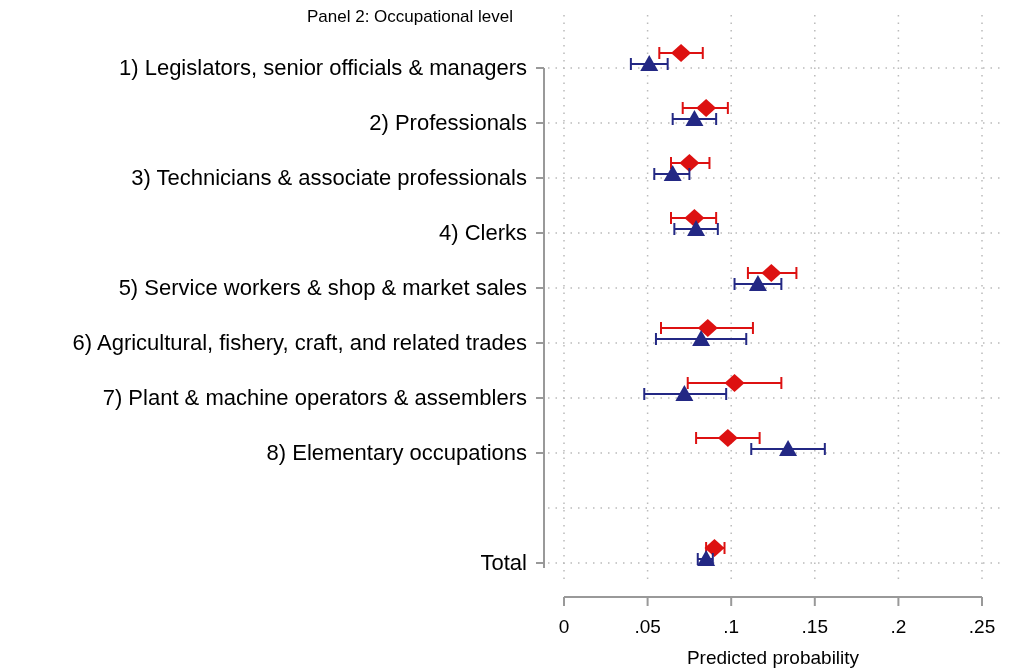  What do you see at coordinates (564, 626) in the screenshot?
I see `x-tick-label: 0` at bounding box center [564, 626].